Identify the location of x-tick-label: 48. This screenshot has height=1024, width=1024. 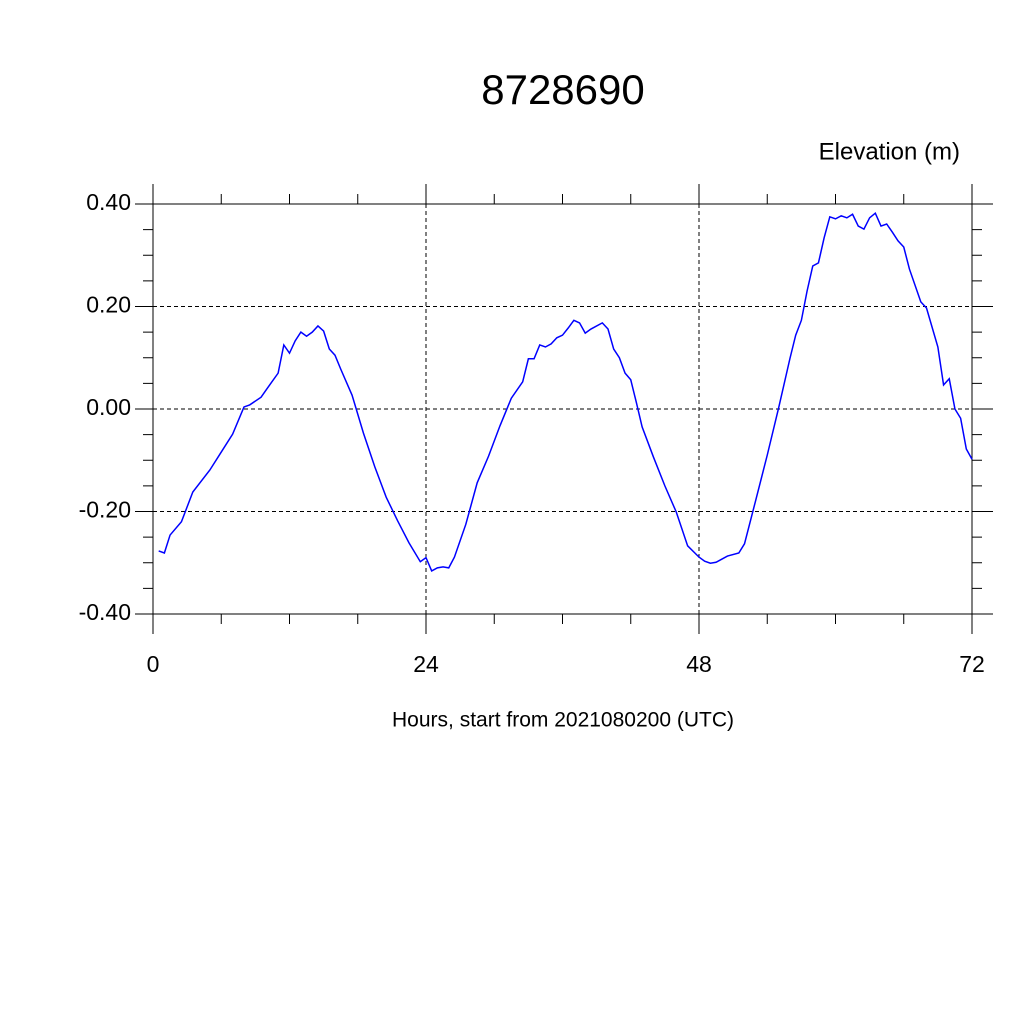
(699, 664).